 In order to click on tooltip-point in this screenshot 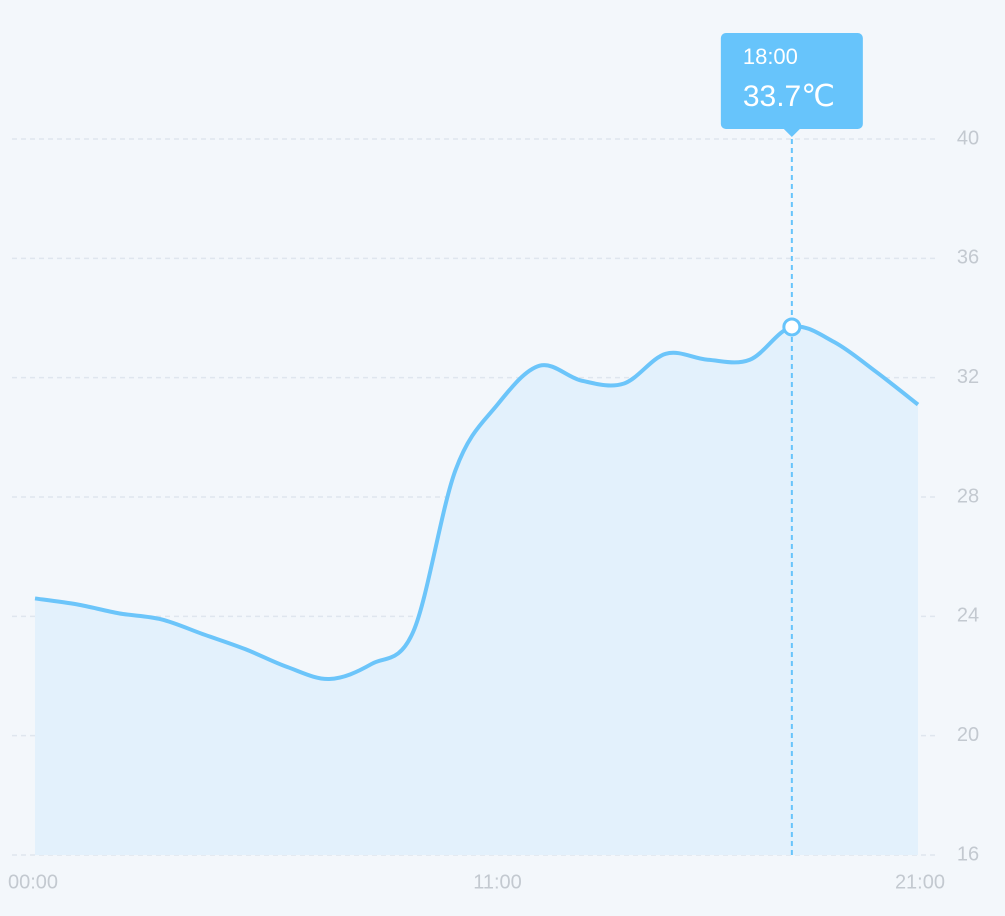, I will do `click(792, 327)`.